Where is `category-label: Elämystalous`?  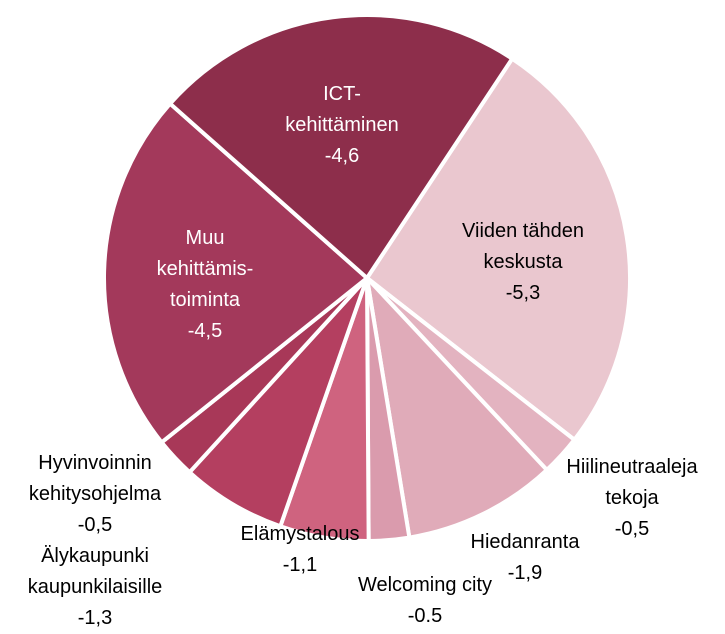
category-label: Elämystalous is located at coordinates (300, 534).